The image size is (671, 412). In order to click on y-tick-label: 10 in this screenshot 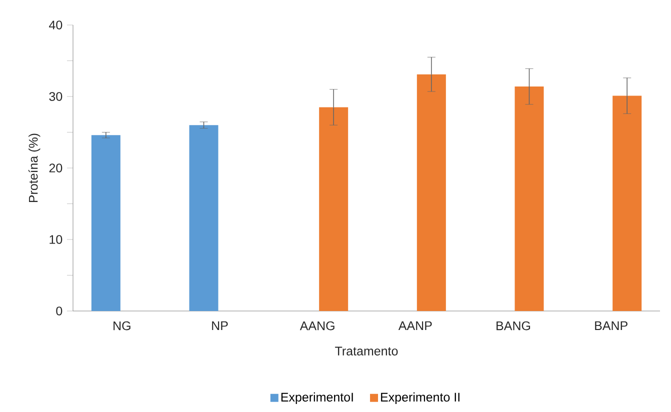, I will do `click(56, 239)`.